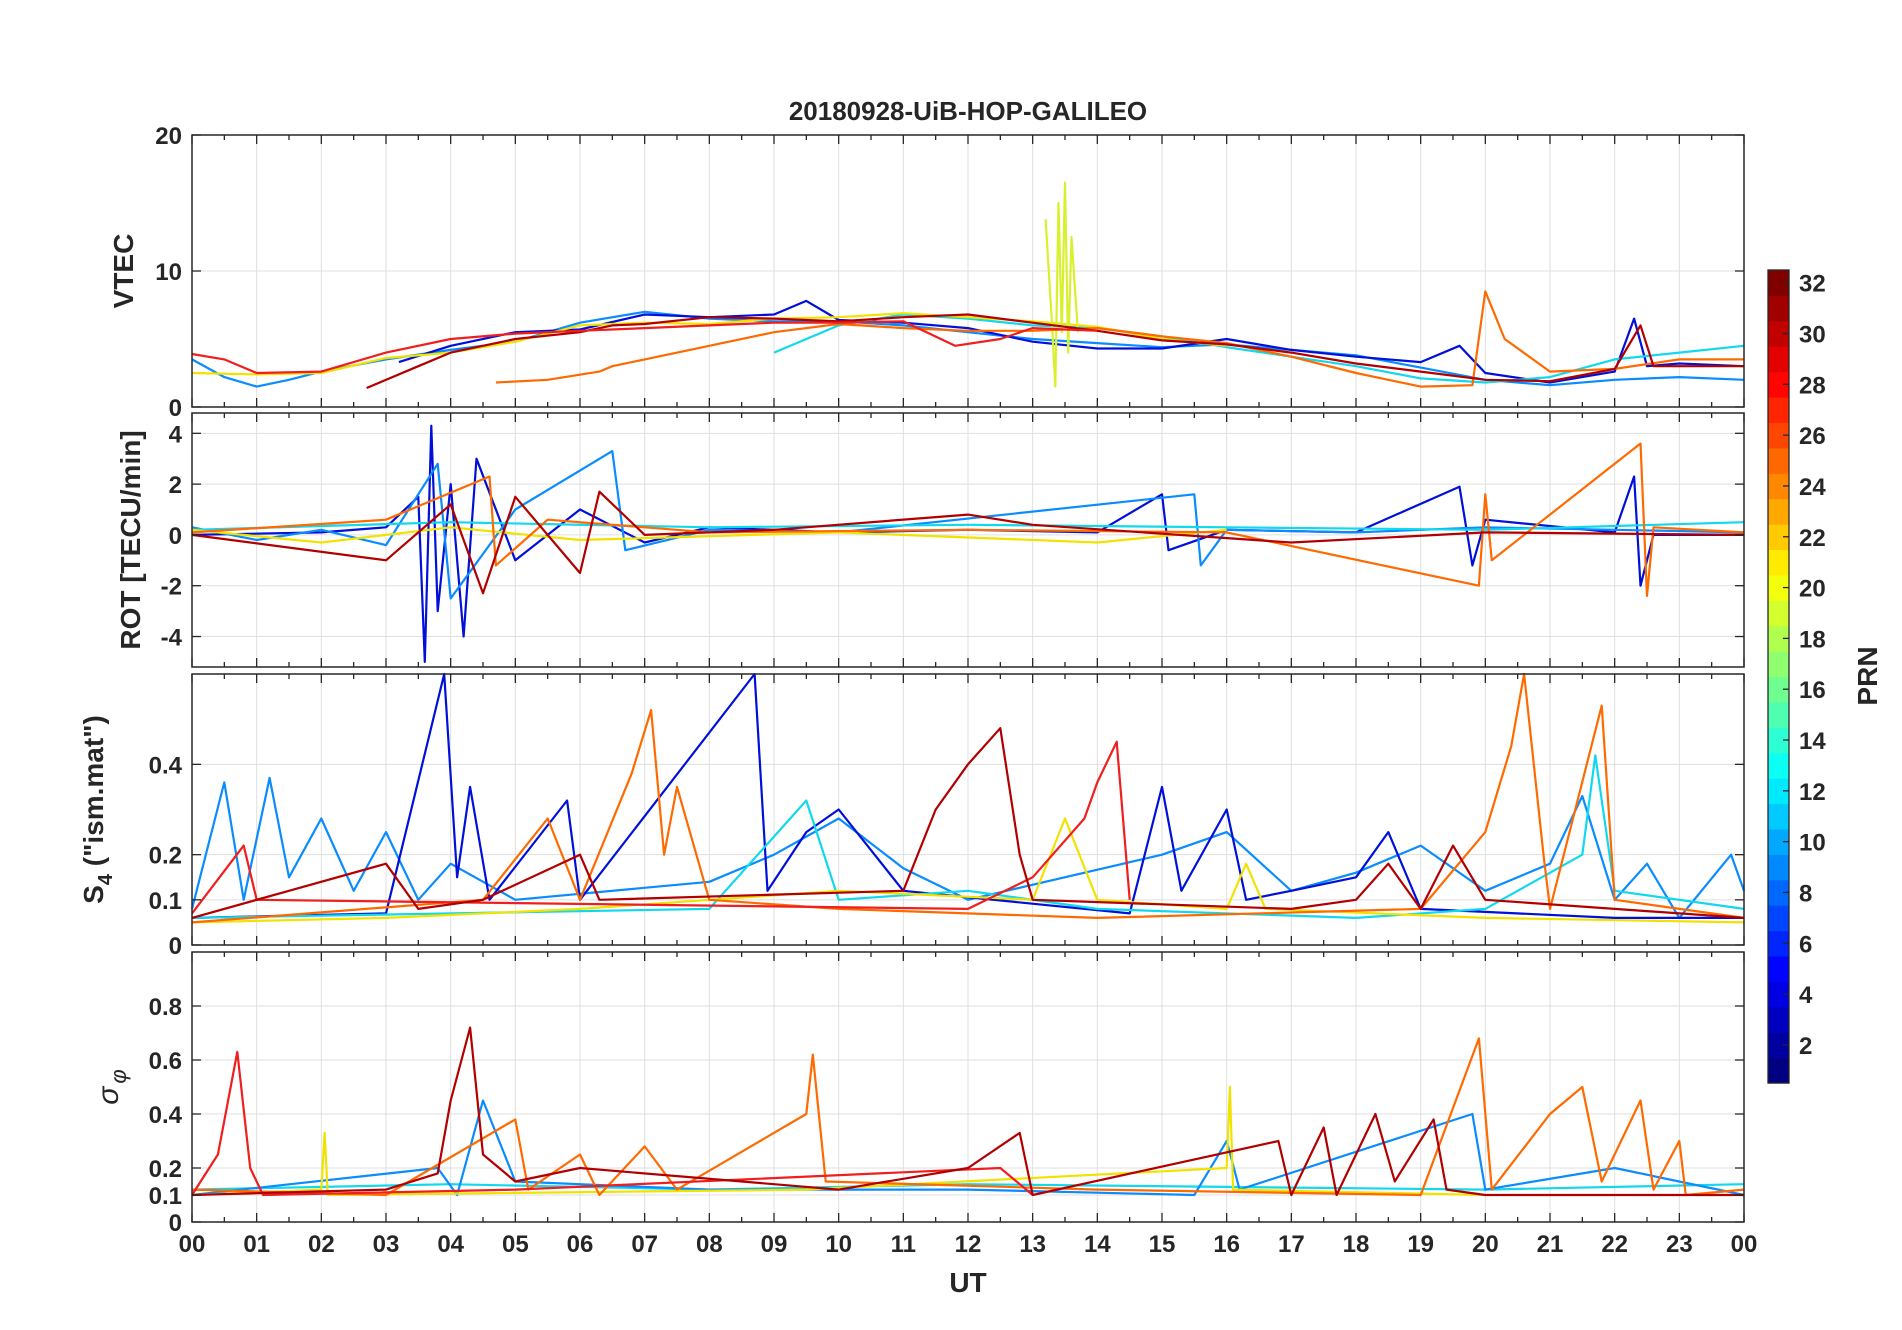 The height and width of the screenshot is (1330, 1902). Describe the element at coordinates (774, 1244) in the screenshot. I see `x-tick-label: 09` at that location.